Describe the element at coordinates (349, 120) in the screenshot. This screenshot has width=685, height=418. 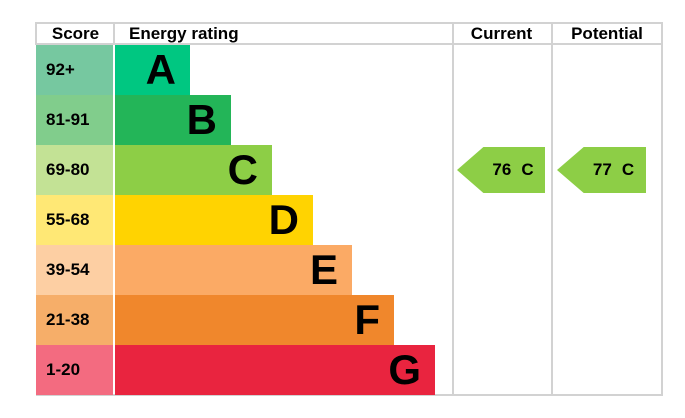
I see `band-row-b: 81-91 B` at that location.